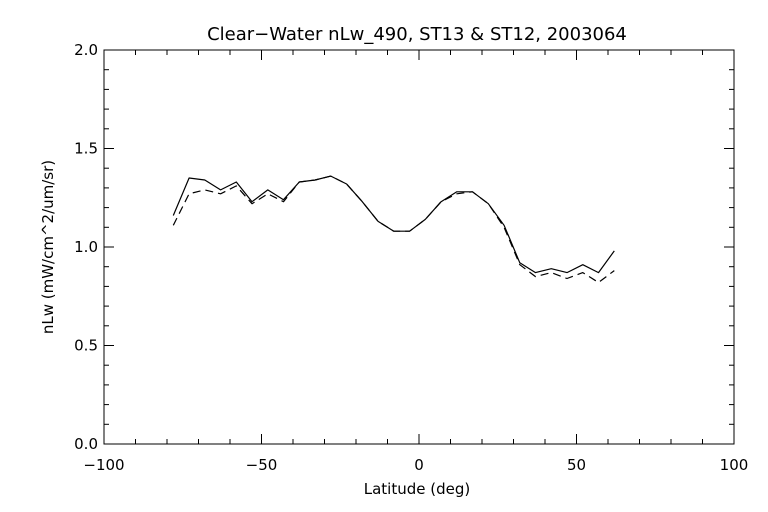 This screenshot has width=768, height=512. What do you see at coordinates (86, 50) in the screenshot?
I see `y-tick-label: 2.0` at bounding box center [86, 50].